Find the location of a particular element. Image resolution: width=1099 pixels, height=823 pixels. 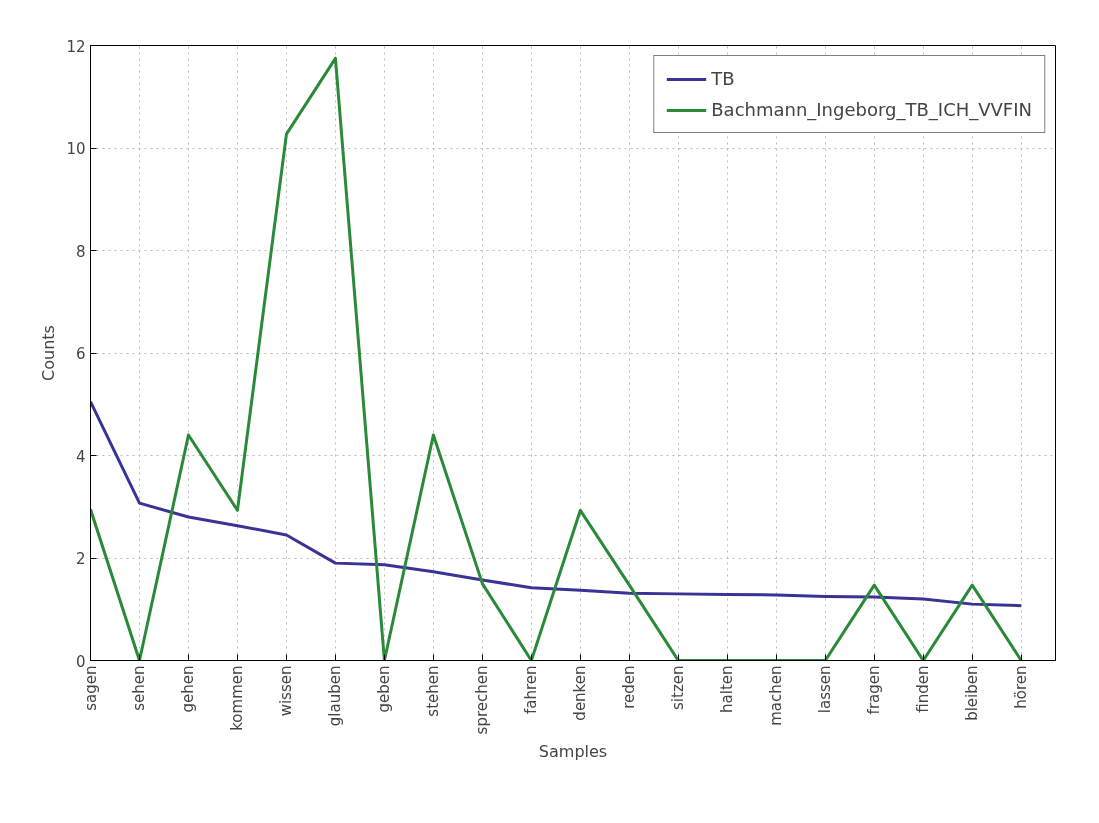

y-tick-label: 0 is located at coordinates (80, 661).